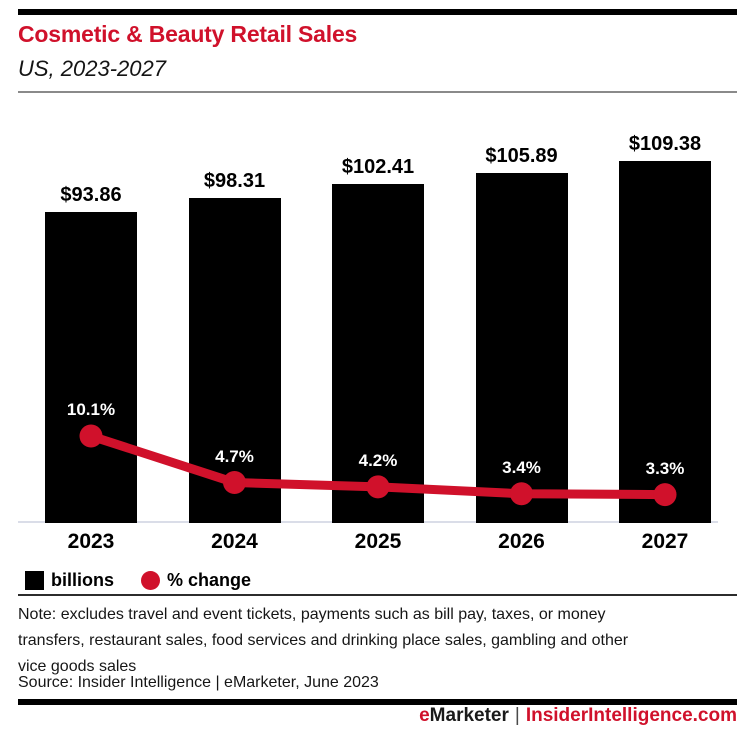  Describe the element at coordinates (91, 541) in the screenshot. I see `x-axis-label-2023: 2023` at that location.